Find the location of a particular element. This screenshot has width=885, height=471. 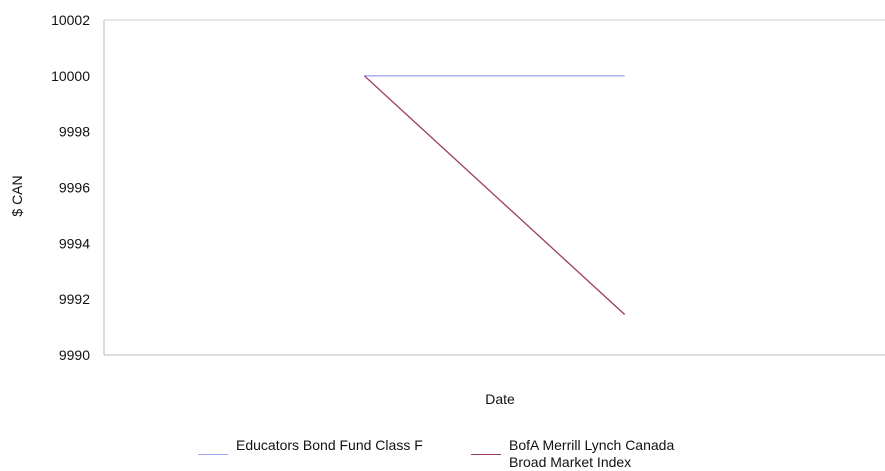

y-tick-labels: 9990 9992 9994 9996 9998 10000 10002 is located at coordinates (70, 187).